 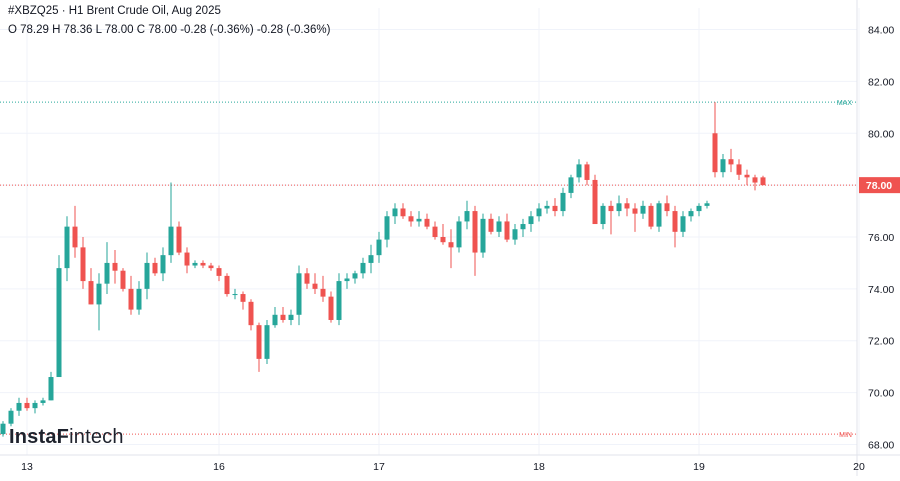 What do you see at coordinates (881, 134) in the screenshot?
I see `y-tick-label: 80.00` at bounding box center [881, 134].